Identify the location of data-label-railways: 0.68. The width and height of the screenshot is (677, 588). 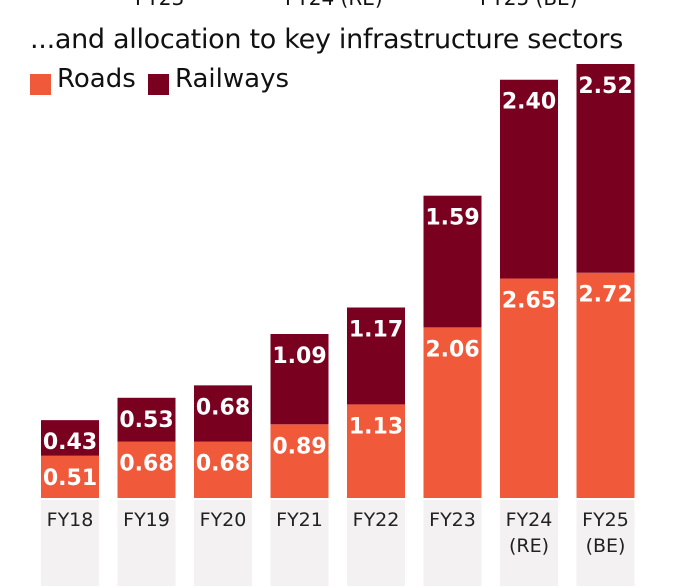
(223, 407).